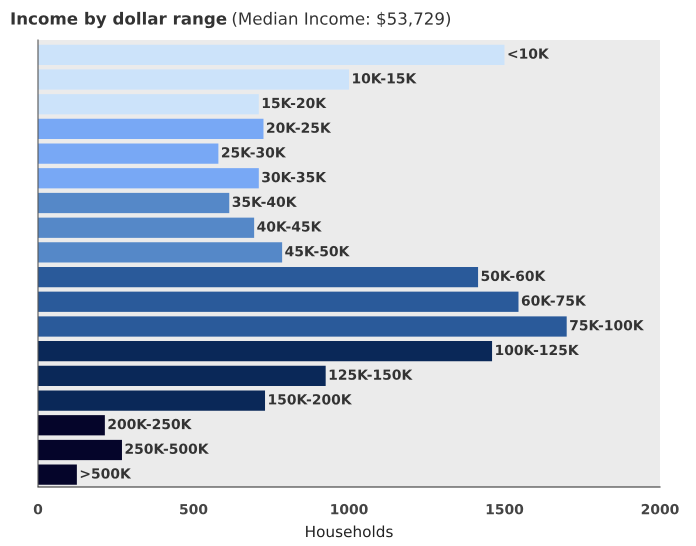  I want to click on chart-title: Income by dollar range, so click(119, 20).